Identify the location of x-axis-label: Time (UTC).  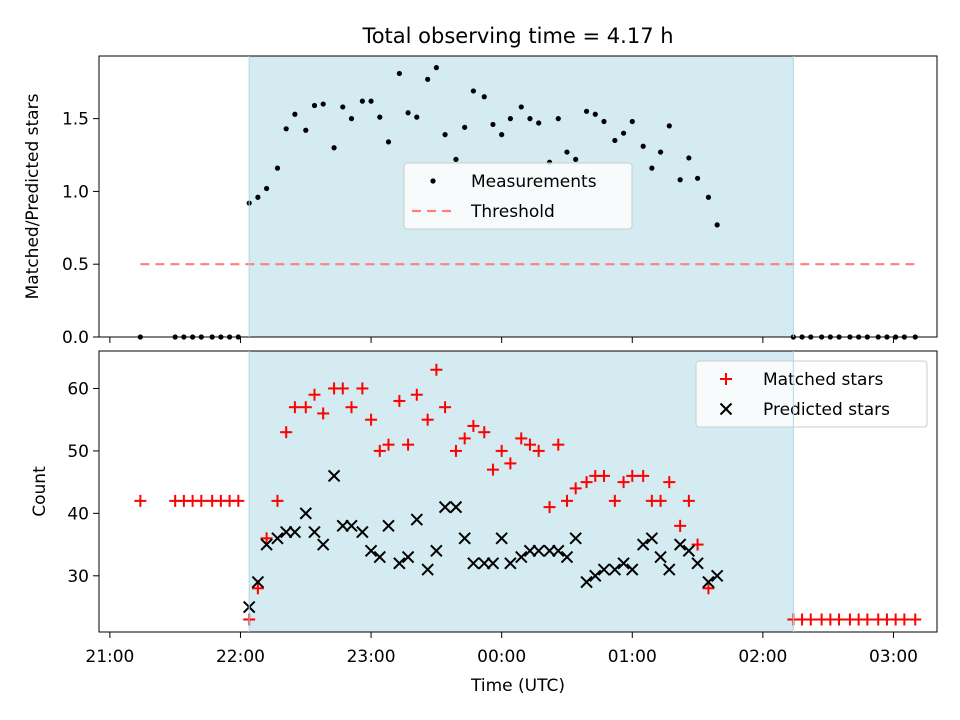
(517, 686).